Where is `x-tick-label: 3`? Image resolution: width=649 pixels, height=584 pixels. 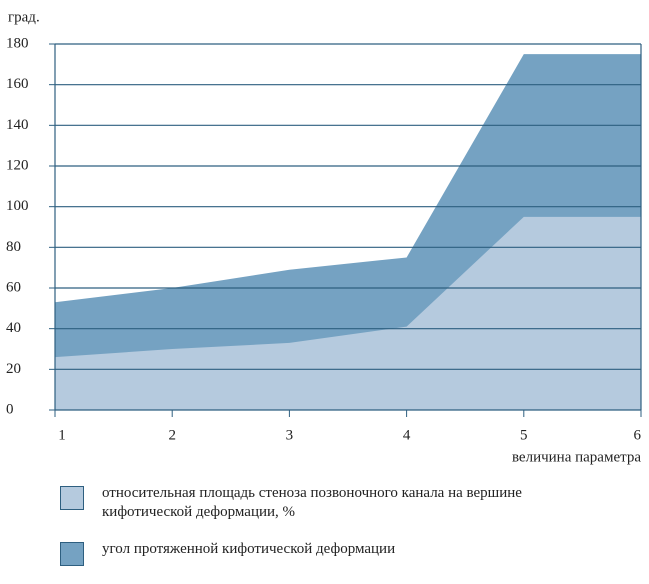
x-tick-label: 3 is located at coordinates (290, 435).